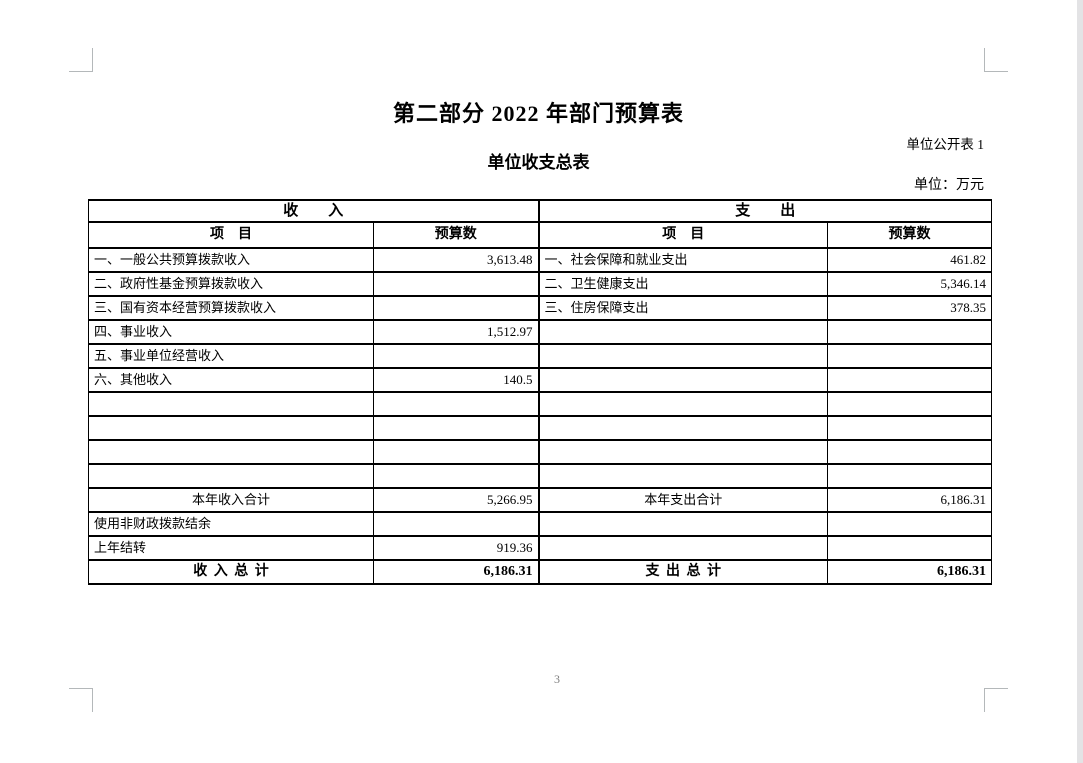 This screenshot has height=763, width=1083. What do you see at coordinates (456, 380) in the screenshot?
I see `income-value-cell: 140.5` at bounding box center [456, 380].